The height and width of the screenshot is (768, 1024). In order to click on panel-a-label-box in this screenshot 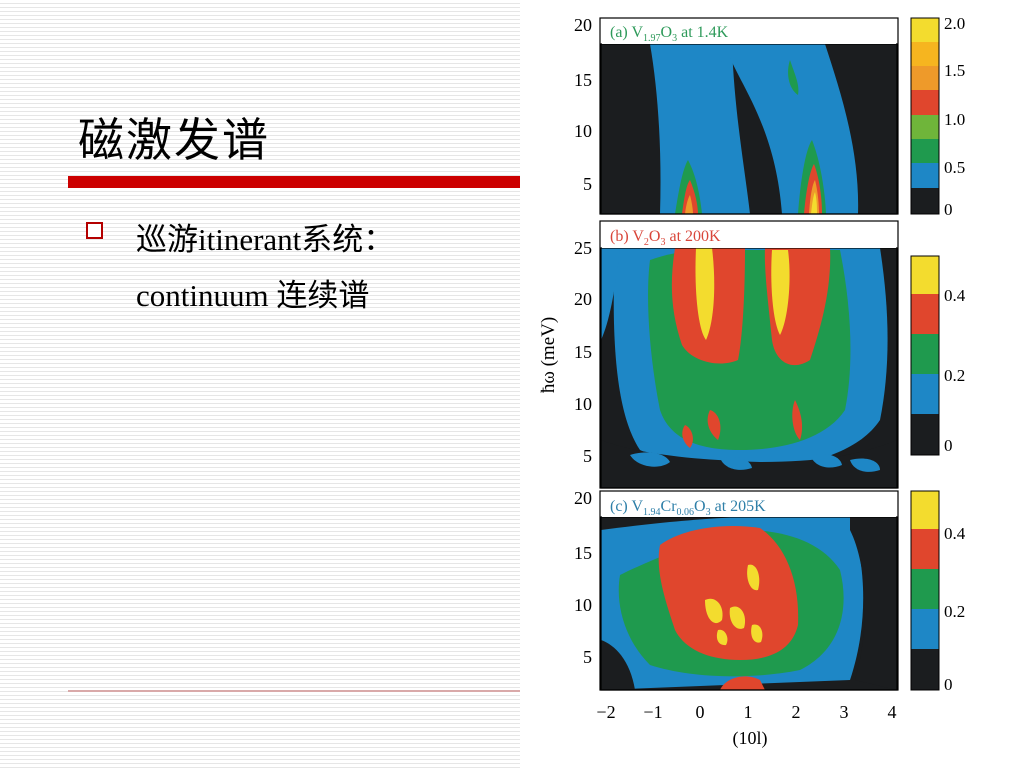, I will do `click(749, 31)`.